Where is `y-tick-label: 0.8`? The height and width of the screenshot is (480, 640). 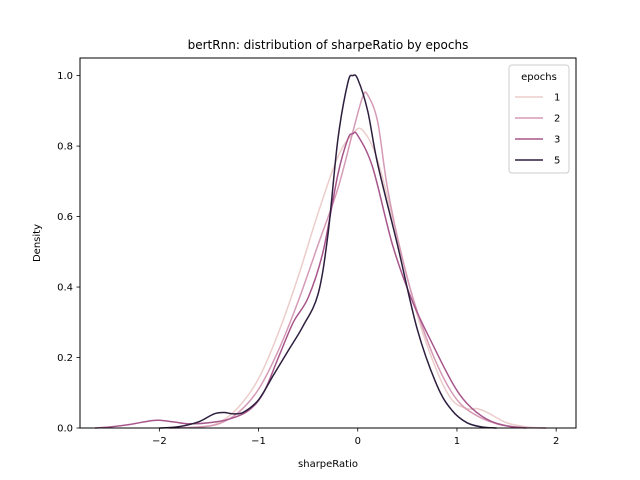 y-tick-label: 0.8 is located at coordinates (65, 147).